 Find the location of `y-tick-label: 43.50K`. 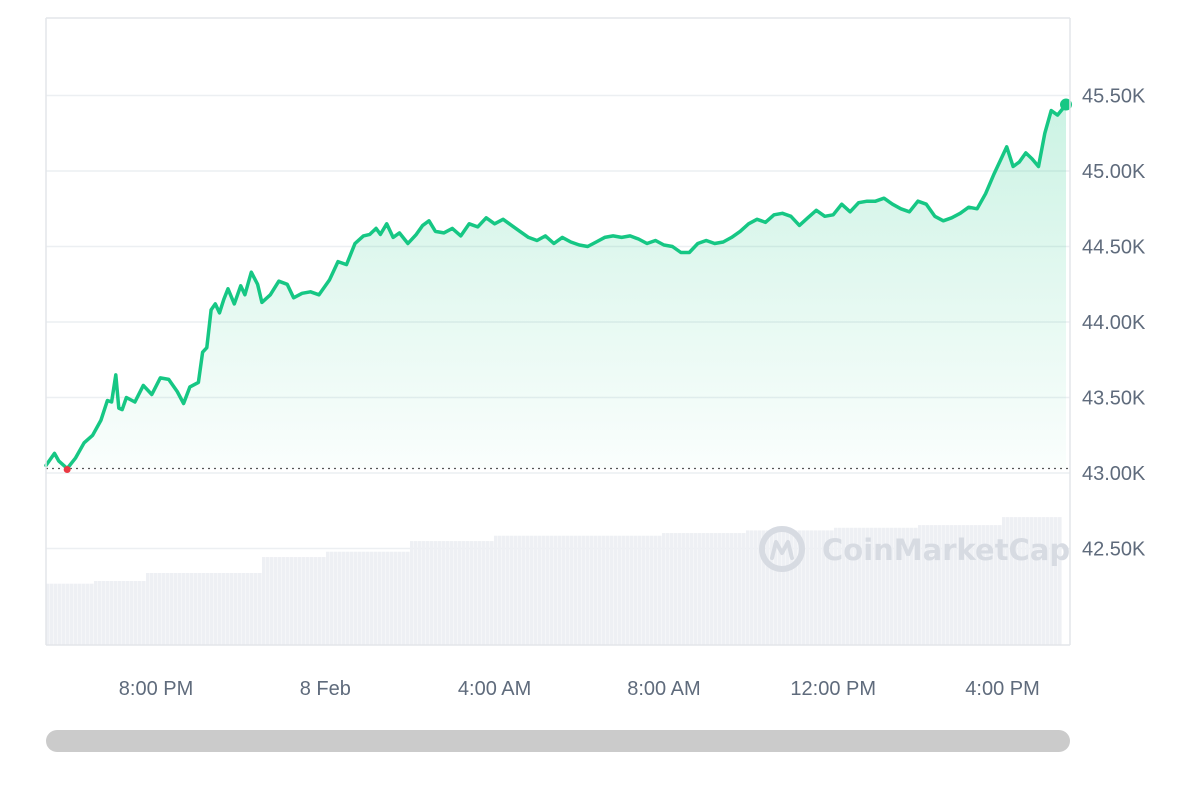

y-tick-label: 43.50K is located at coordinates (1114, 399).